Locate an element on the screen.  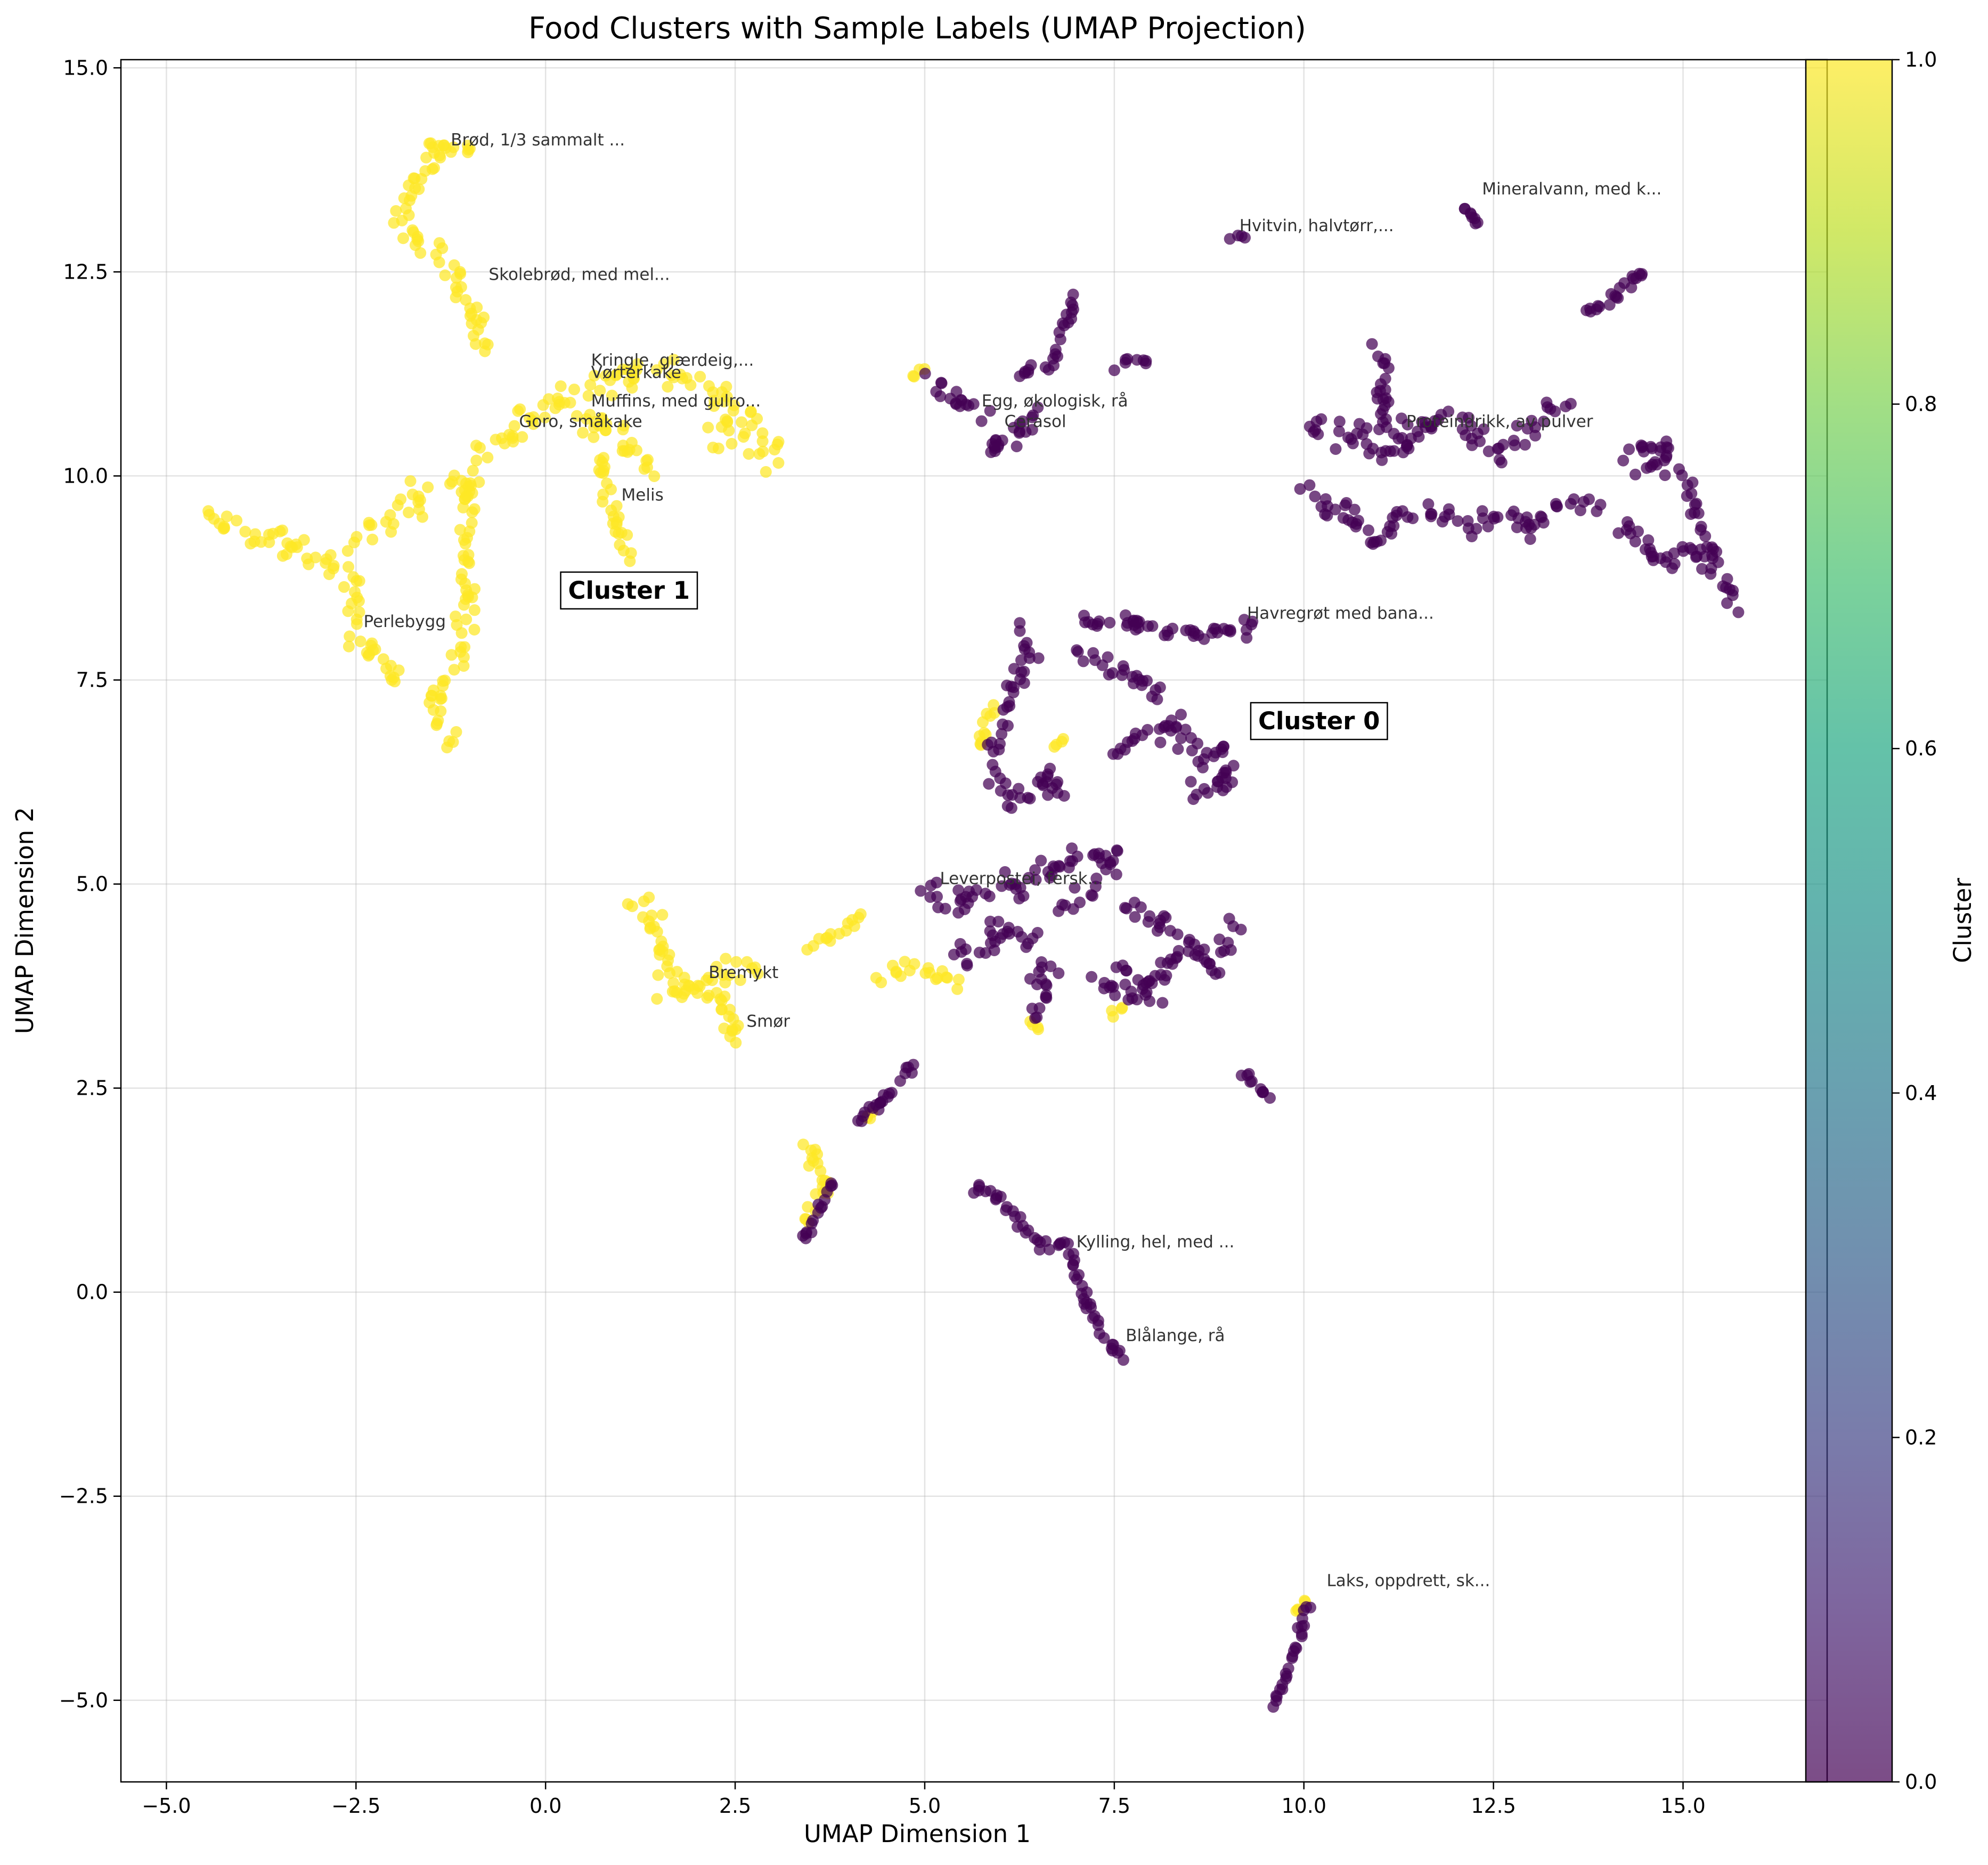
colorbar-tick-label: 0.8 is located at coordinates (1921, 404).